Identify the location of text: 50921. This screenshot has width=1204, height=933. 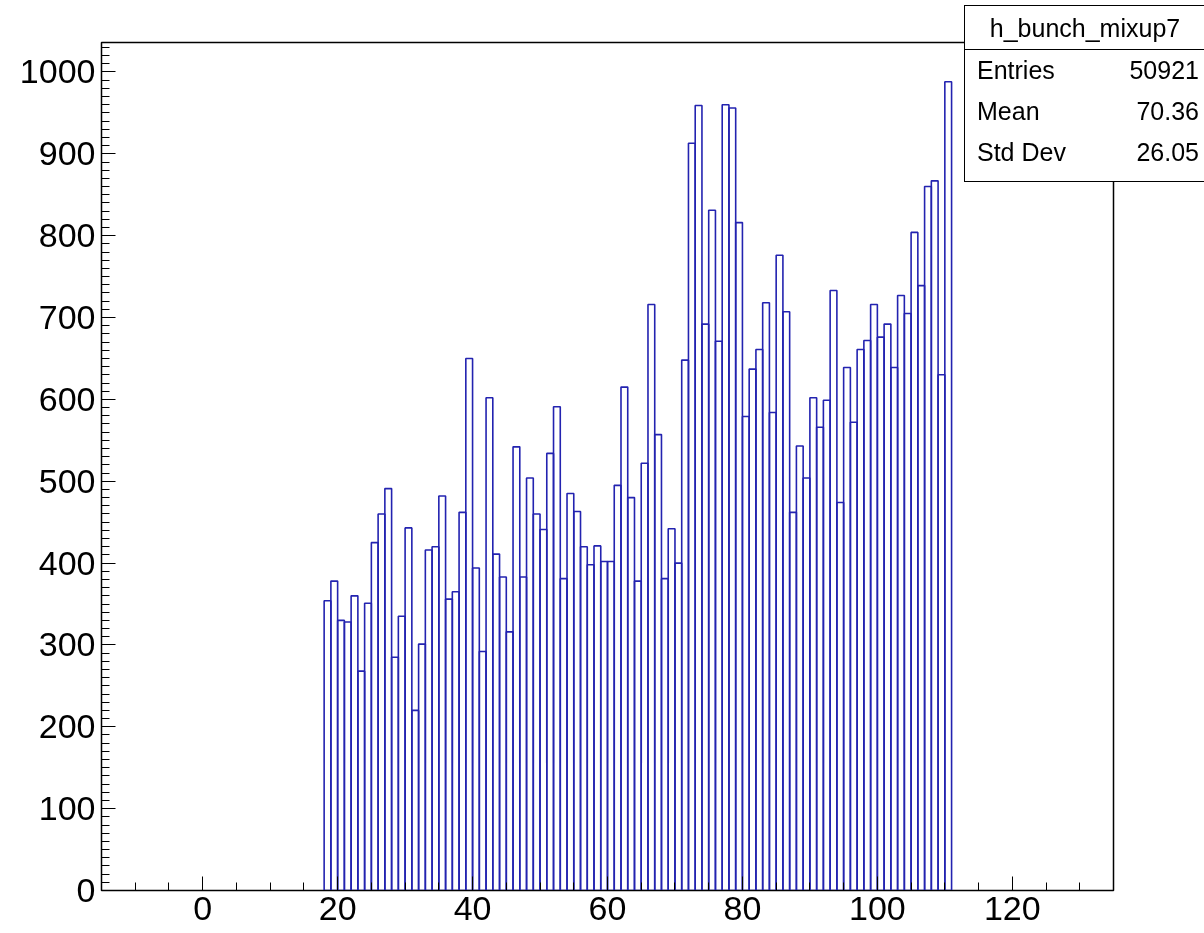
(1164, 70).